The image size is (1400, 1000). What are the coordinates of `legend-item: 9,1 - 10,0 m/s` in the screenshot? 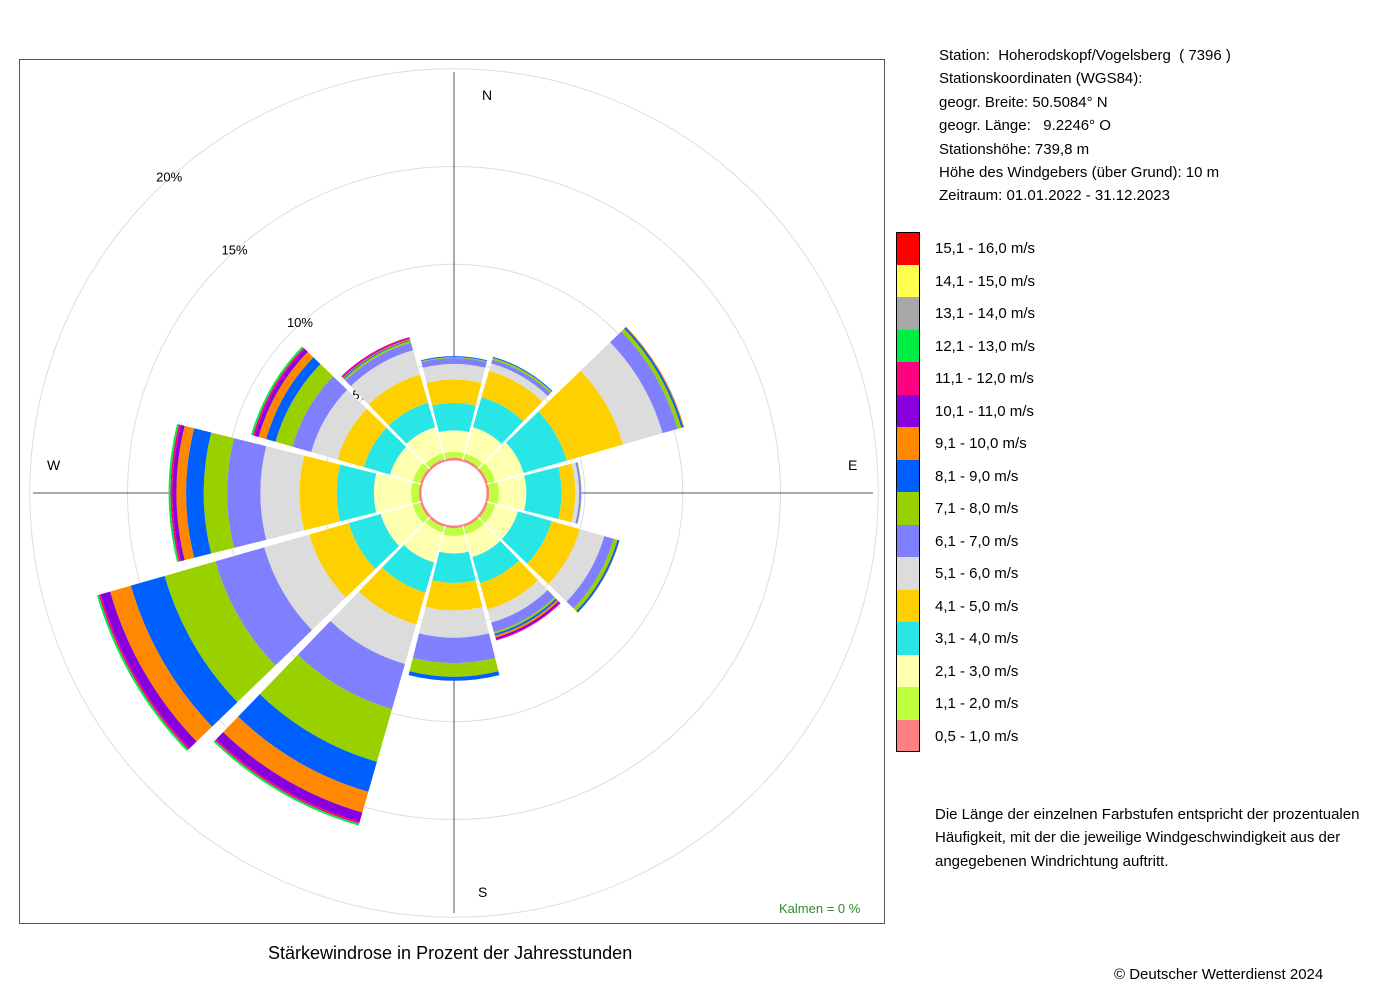 It's located at (996, 443).